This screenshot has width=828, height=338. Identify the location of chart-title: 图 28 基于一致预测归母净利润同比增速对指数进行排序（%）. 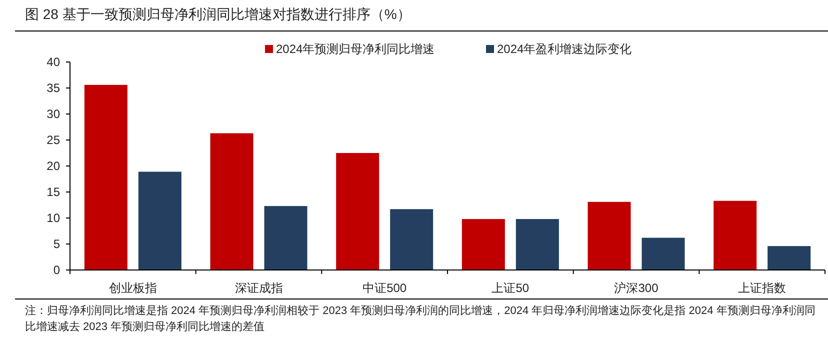
(218, 14).